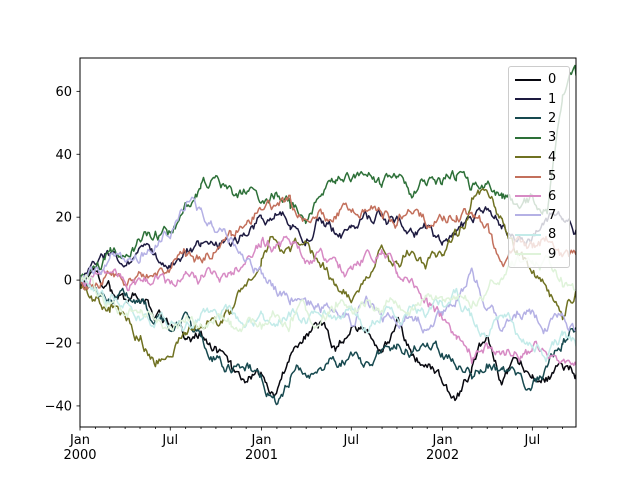 Image resolution: width=640 pixels, height=480 pixels. Describe the element at coordinates (552, 157) in the screenshot. I see `legend-label: 4` at that location.